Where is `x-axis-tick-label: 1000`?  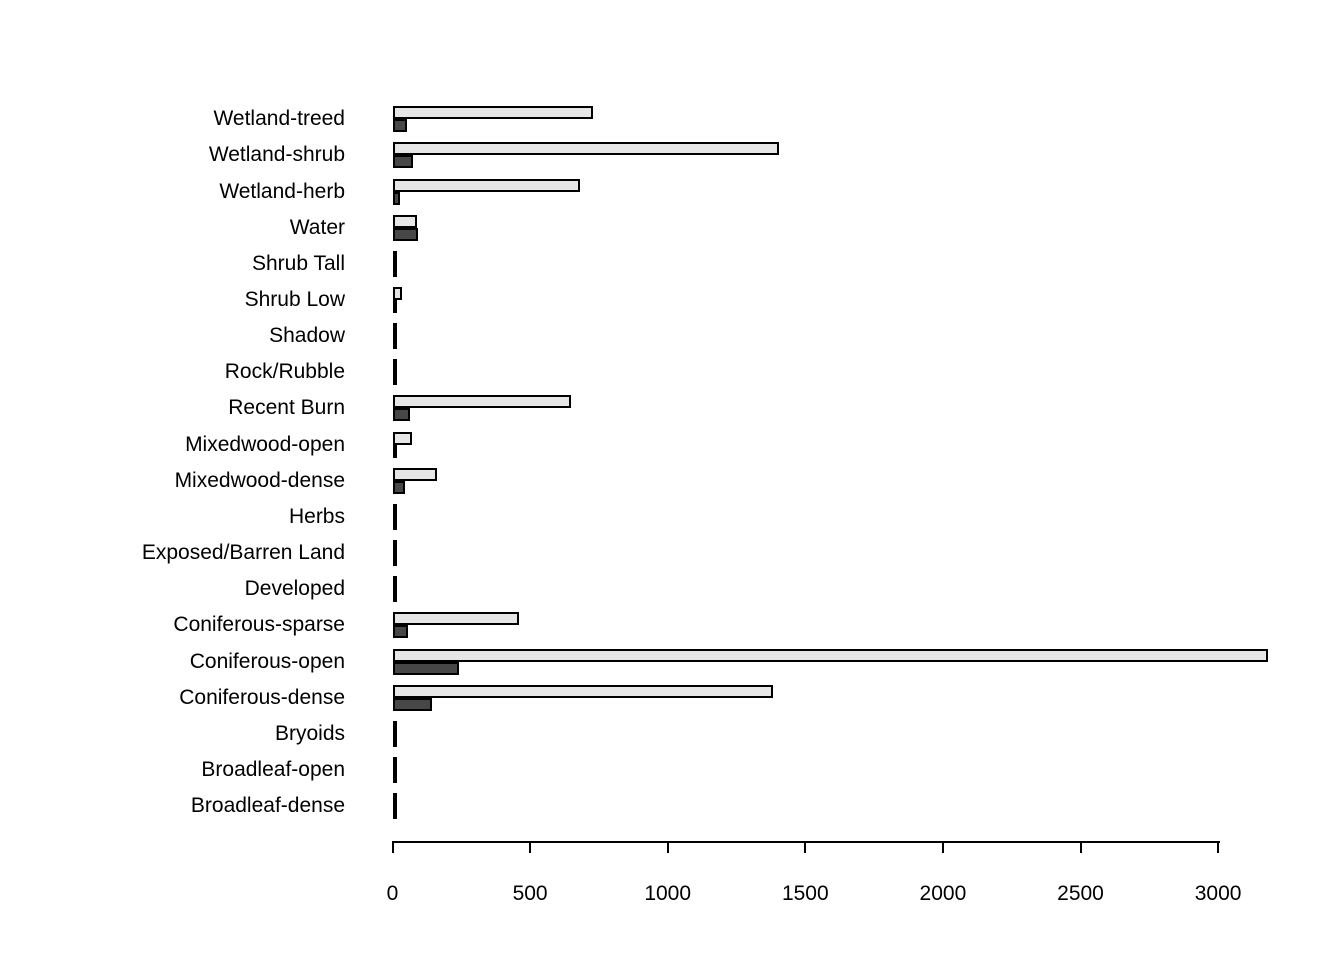
x-axis-tick-label: 1000 is located at coordinates (668, 893).